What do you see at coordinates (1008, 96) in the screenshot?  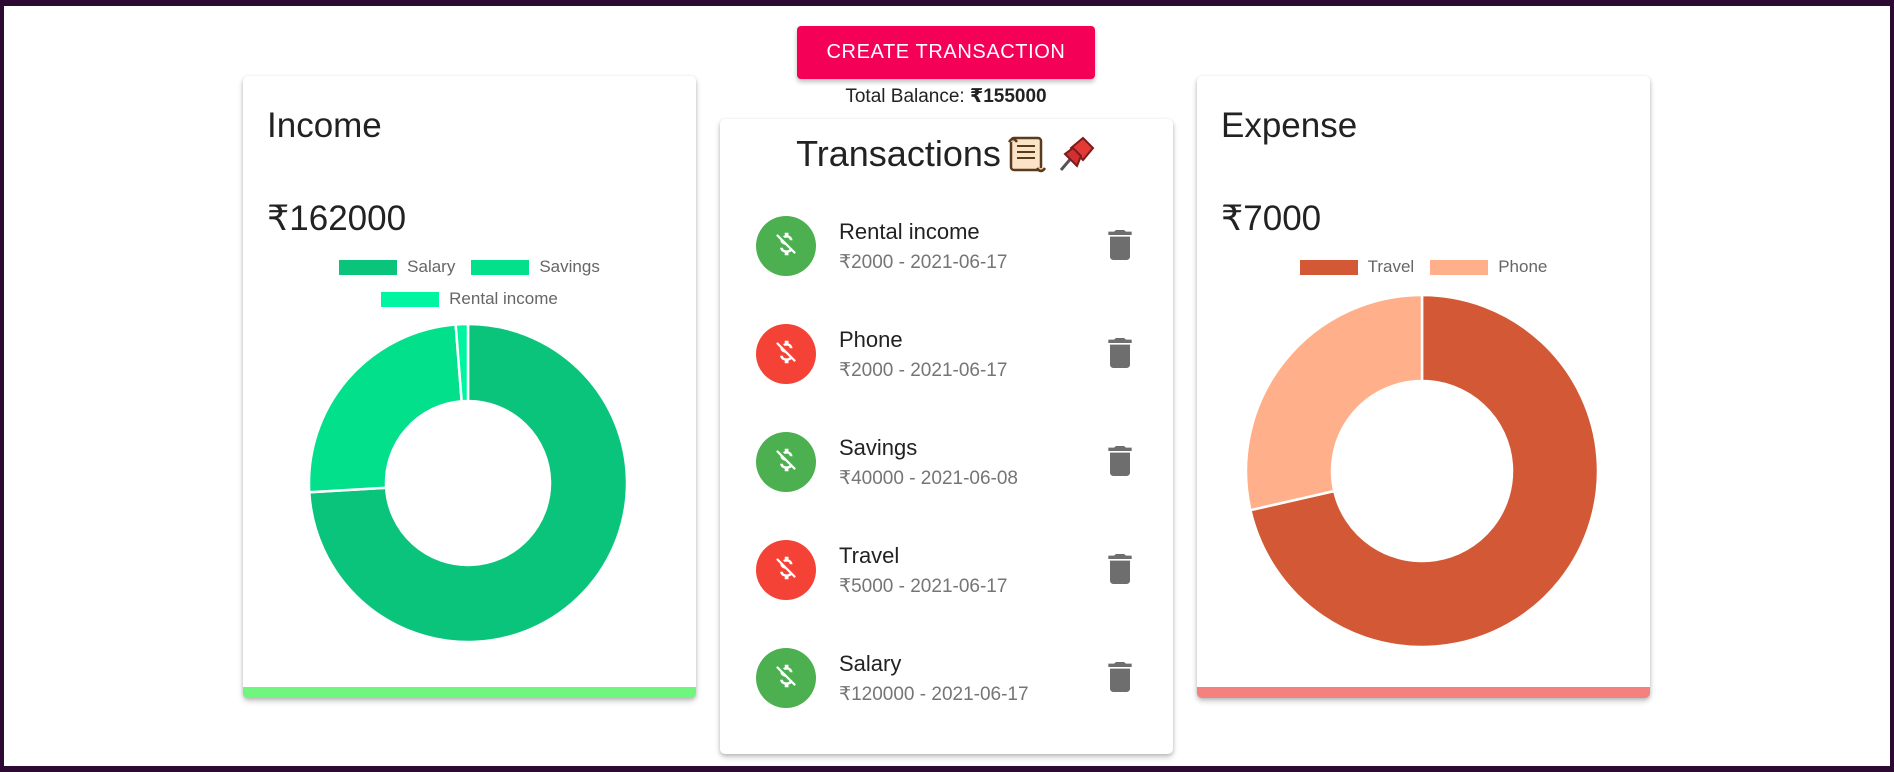 I see `total-balance-amount: ₹155000` at bounding box center [1008, 96].